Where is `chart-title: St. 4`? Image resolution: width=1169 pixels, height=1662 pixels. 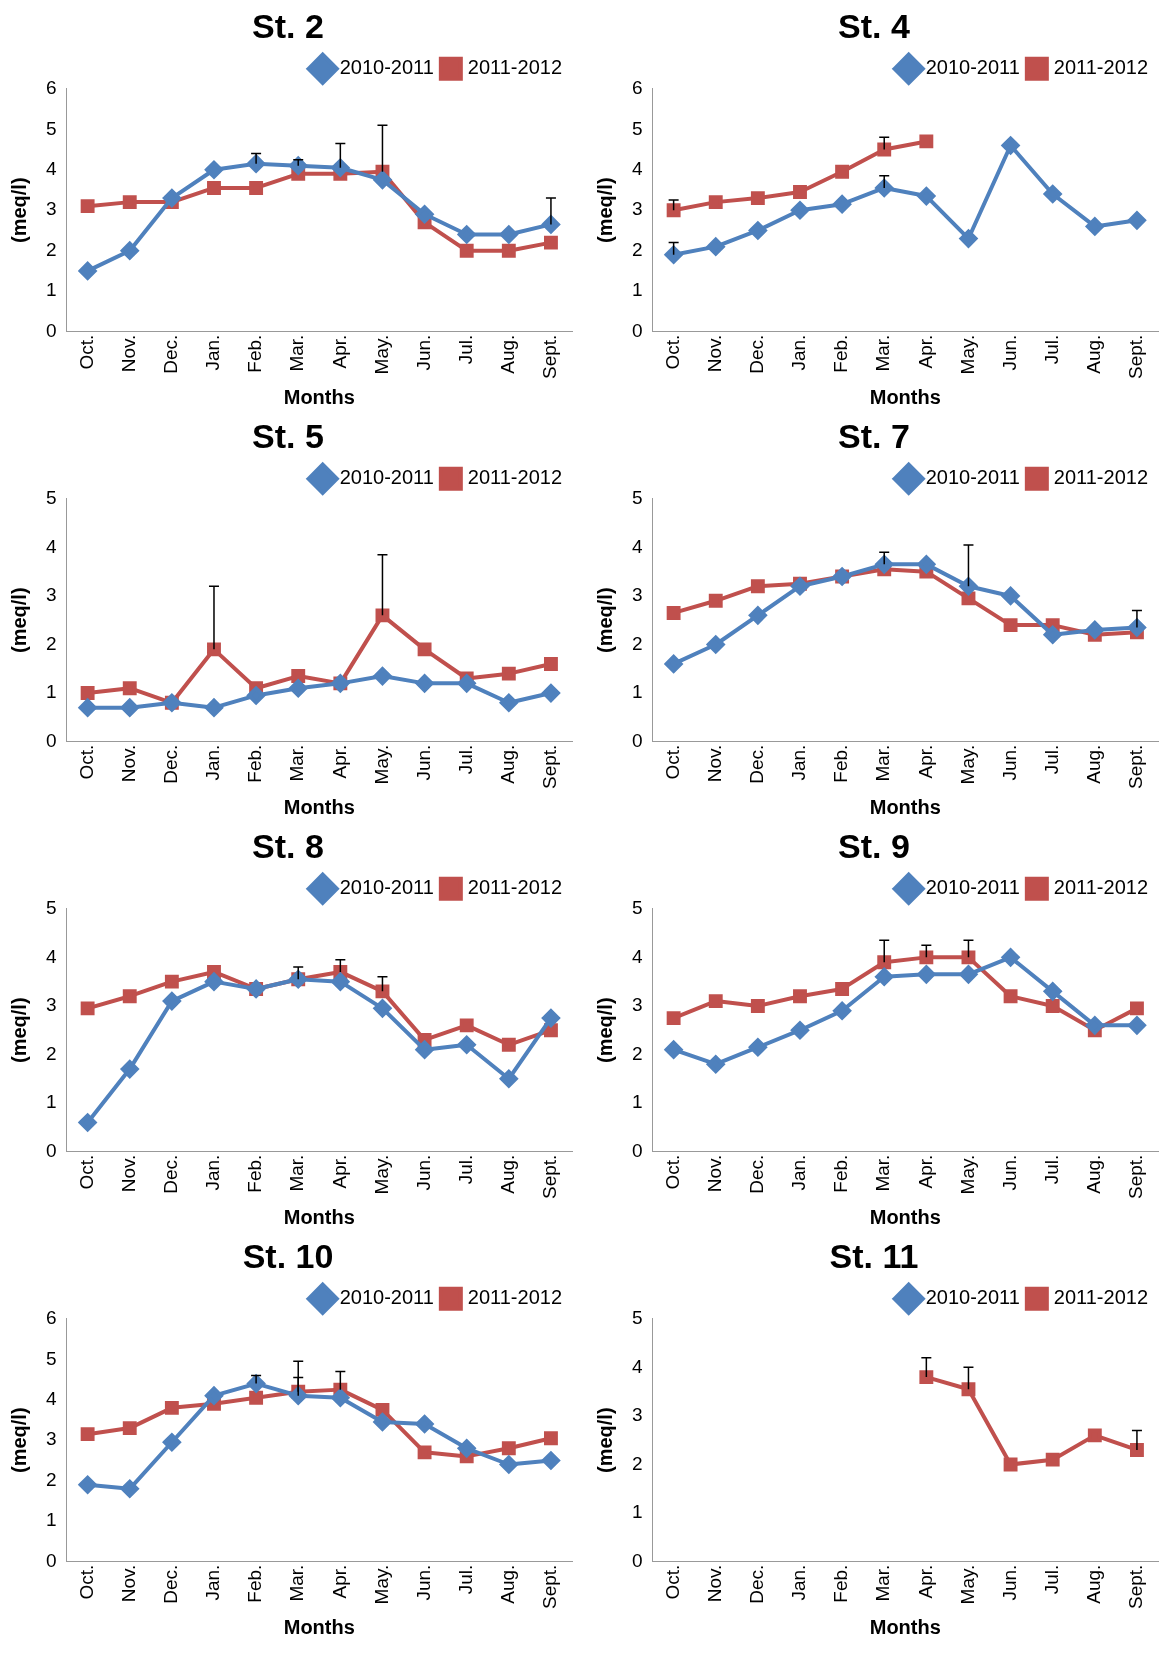 chart-title: St. 4 is located at coordinates (874, 25).